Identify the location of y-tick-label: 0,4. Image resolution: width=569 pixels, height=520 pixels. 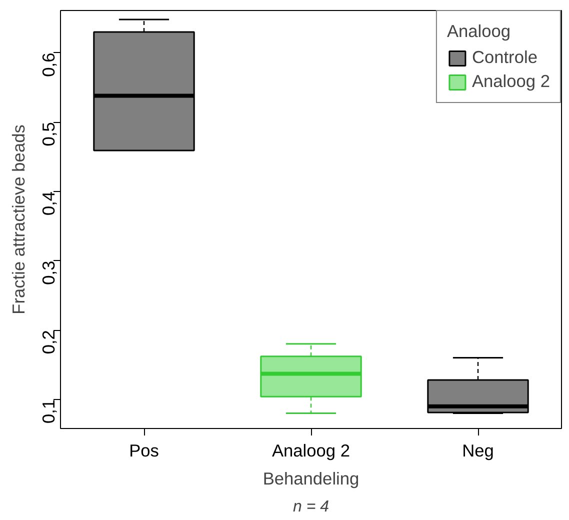
(48, 203).